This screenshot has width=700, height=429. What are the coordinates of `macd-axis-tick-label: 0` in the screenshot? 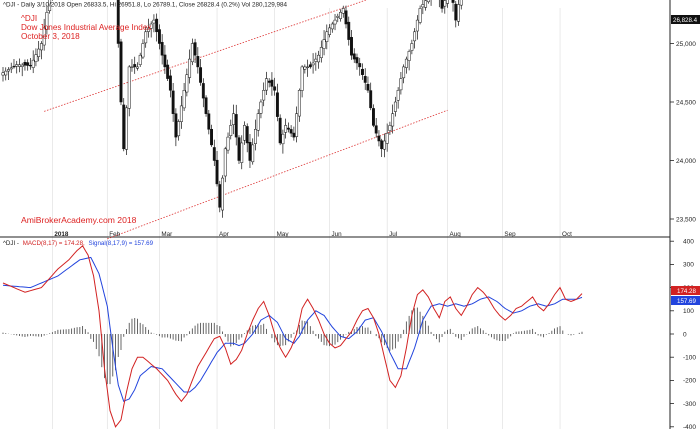 It's located at (685, 334).